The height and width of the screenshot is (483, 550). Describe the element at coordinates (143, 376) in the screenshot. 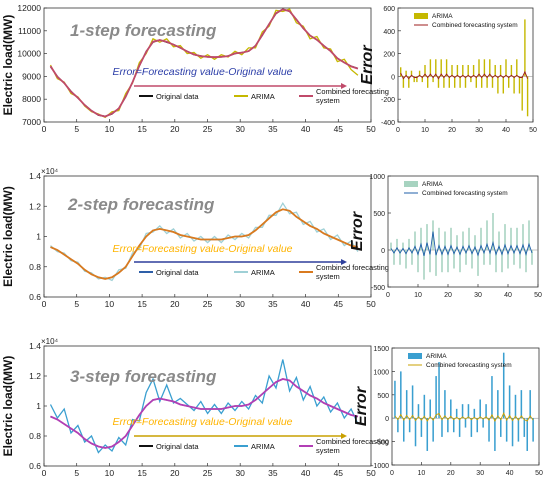

I see `chart-title: 3-step forecasting` at that location.